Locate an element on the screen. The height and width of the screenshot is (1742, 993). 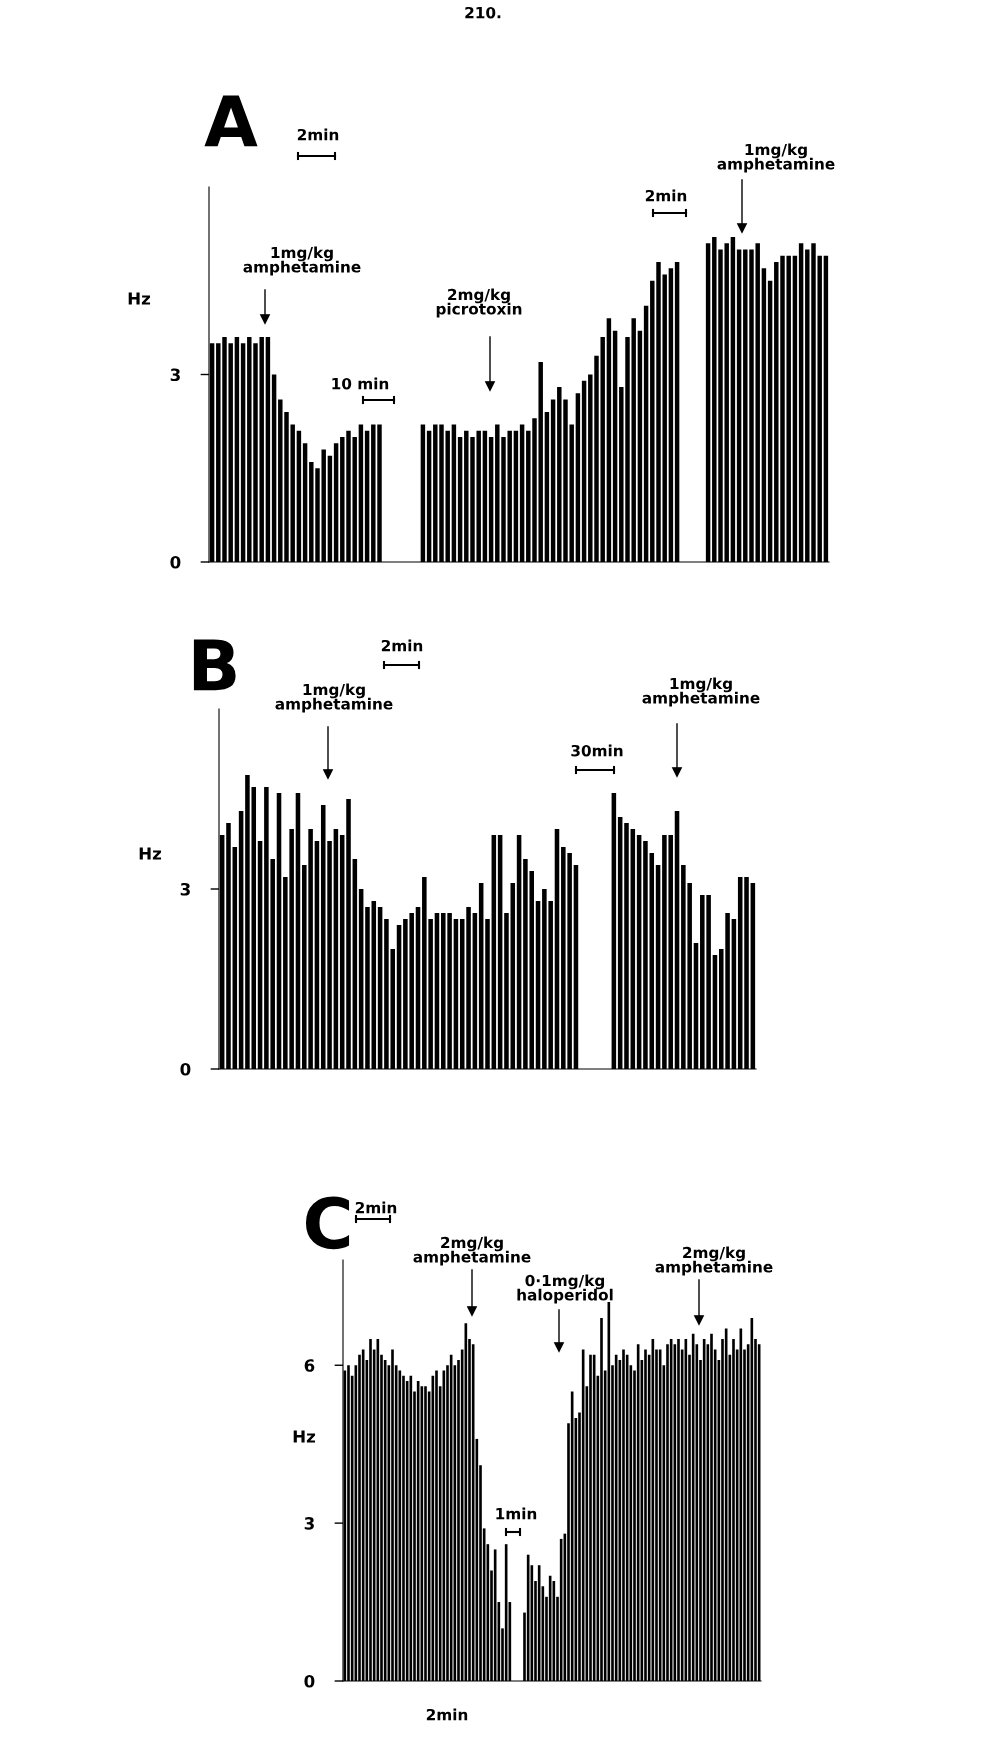
text: 210. is located at coordinates (483, 12).